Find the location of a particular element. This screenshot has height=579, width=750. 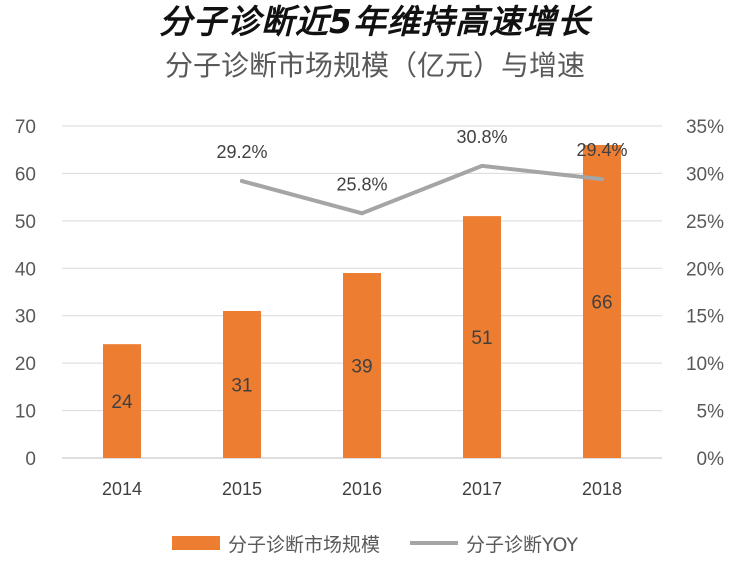

legend-swatch-bar is located at coordinates (195, 543).